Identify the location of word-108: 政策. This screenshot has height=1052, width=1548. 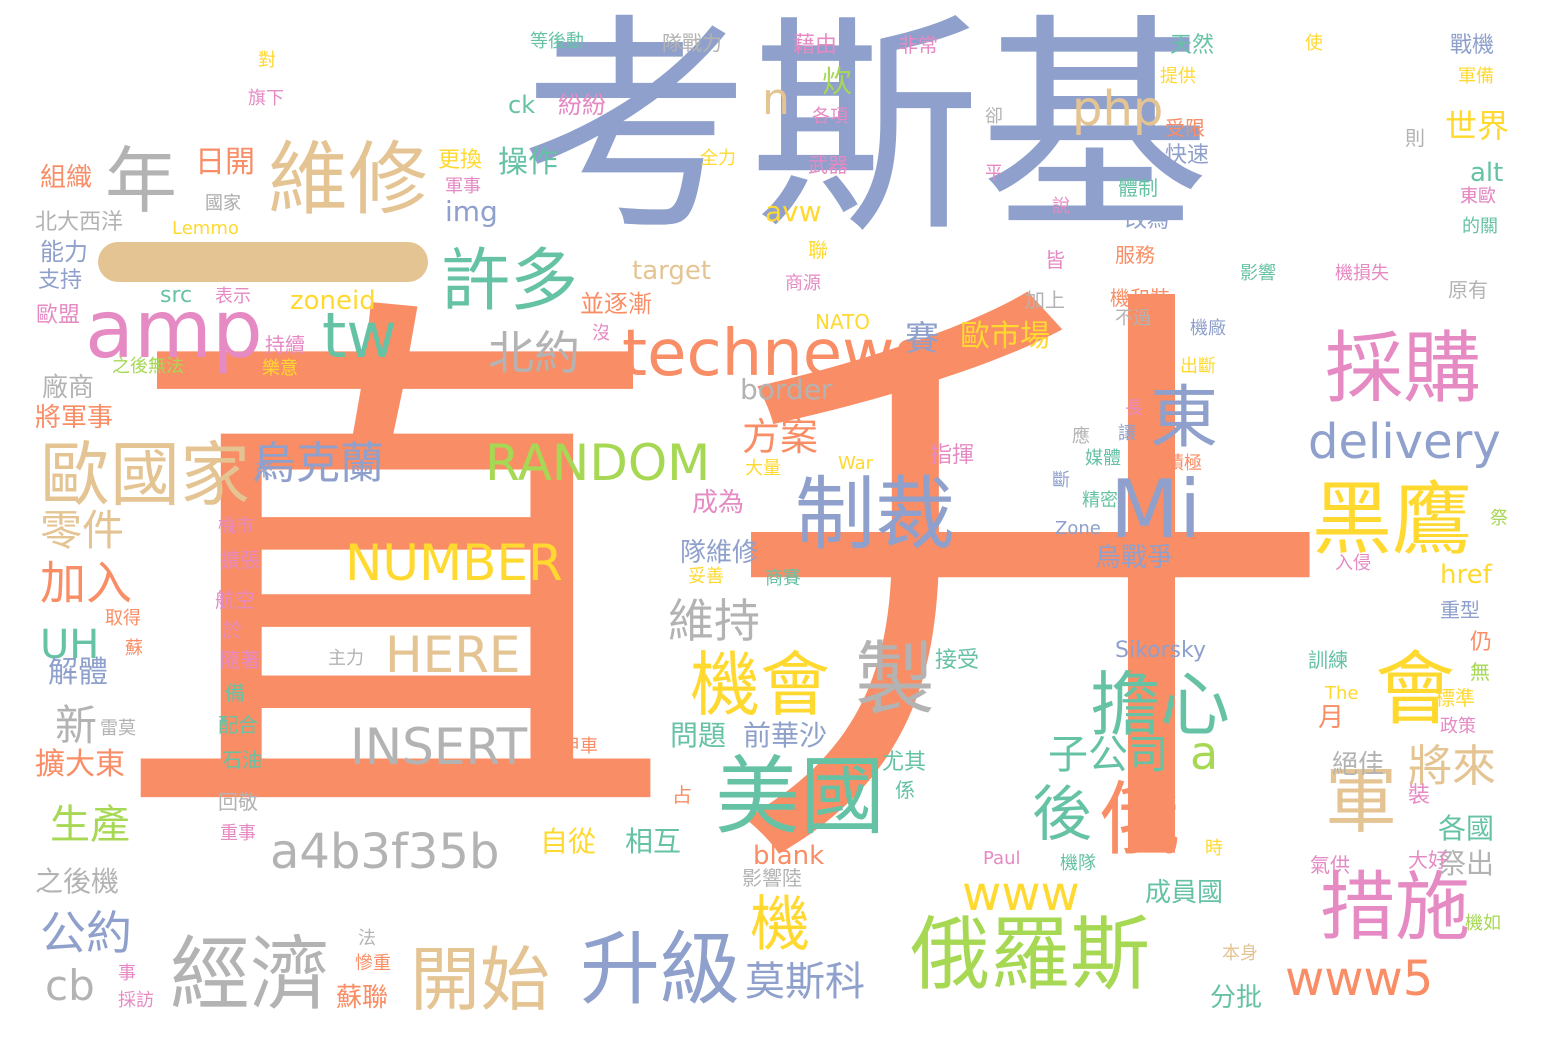
(1458, 726).